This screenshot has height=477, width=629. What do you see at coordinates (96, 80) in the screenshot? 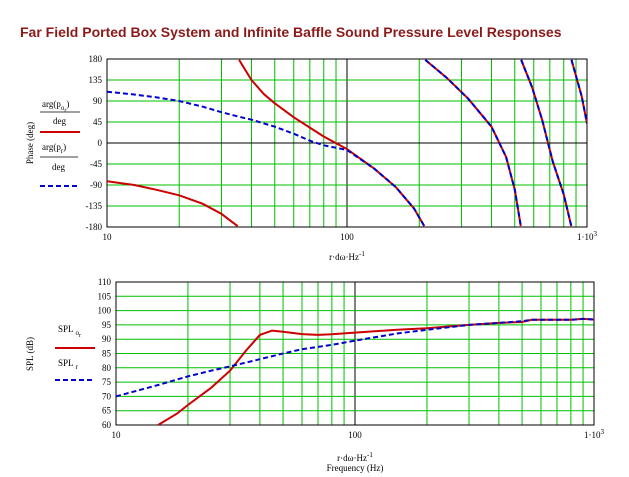
I see `y-tick-label: 135` at bounding box center [96, 80].